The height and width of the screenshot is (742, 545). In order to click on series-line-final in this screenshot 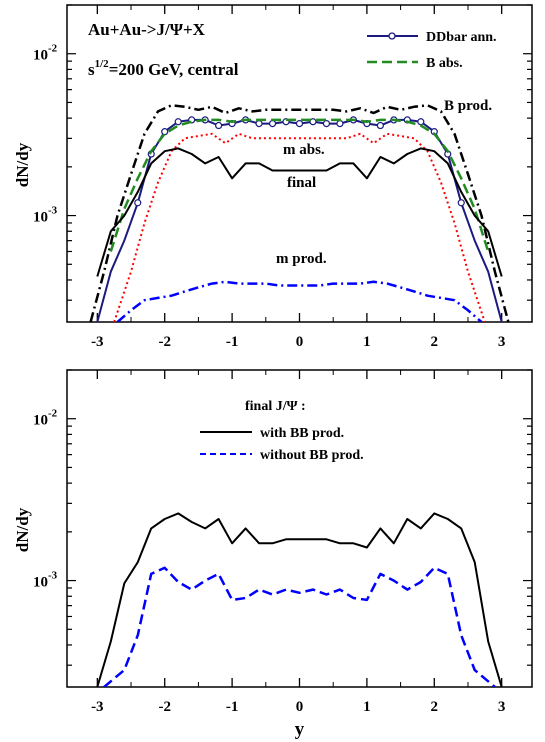, I will do `click(299, 212)`.